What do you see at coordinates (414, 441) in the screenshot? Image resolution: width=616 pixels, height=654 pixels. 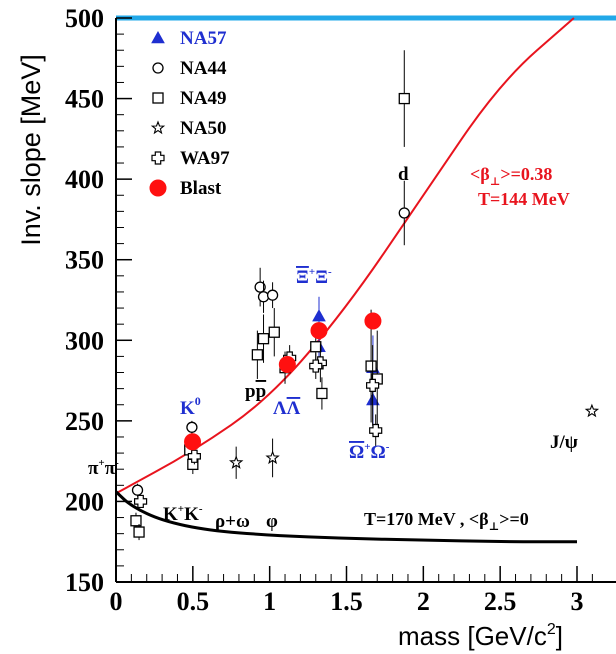 I see `series-na50` at bounding box center [414, 441].